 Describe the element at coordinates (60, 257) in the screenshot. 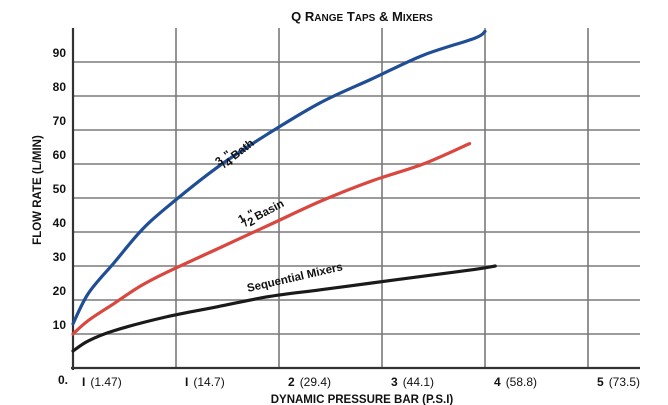

I see `y-tick-label: 30` at that location.